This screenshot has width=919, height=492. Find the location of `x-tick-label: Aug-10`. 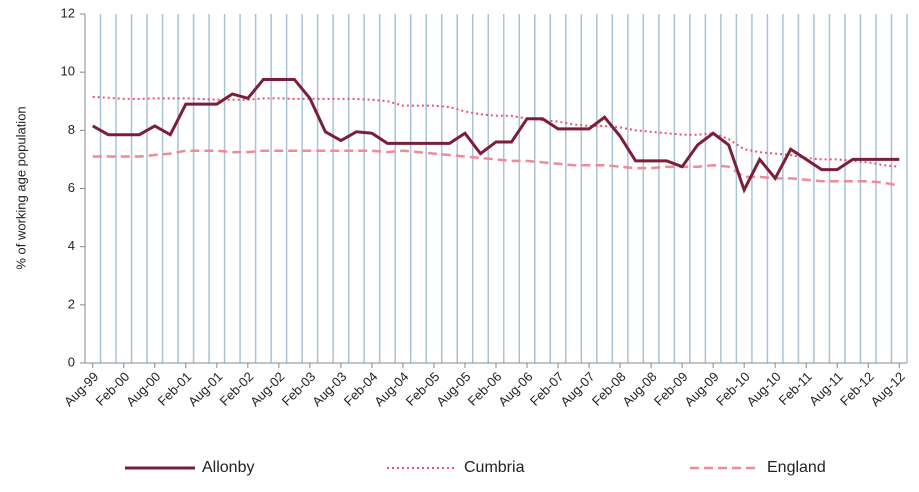

x-tick-label: Aug-10 is located at coordinates (763, 389).